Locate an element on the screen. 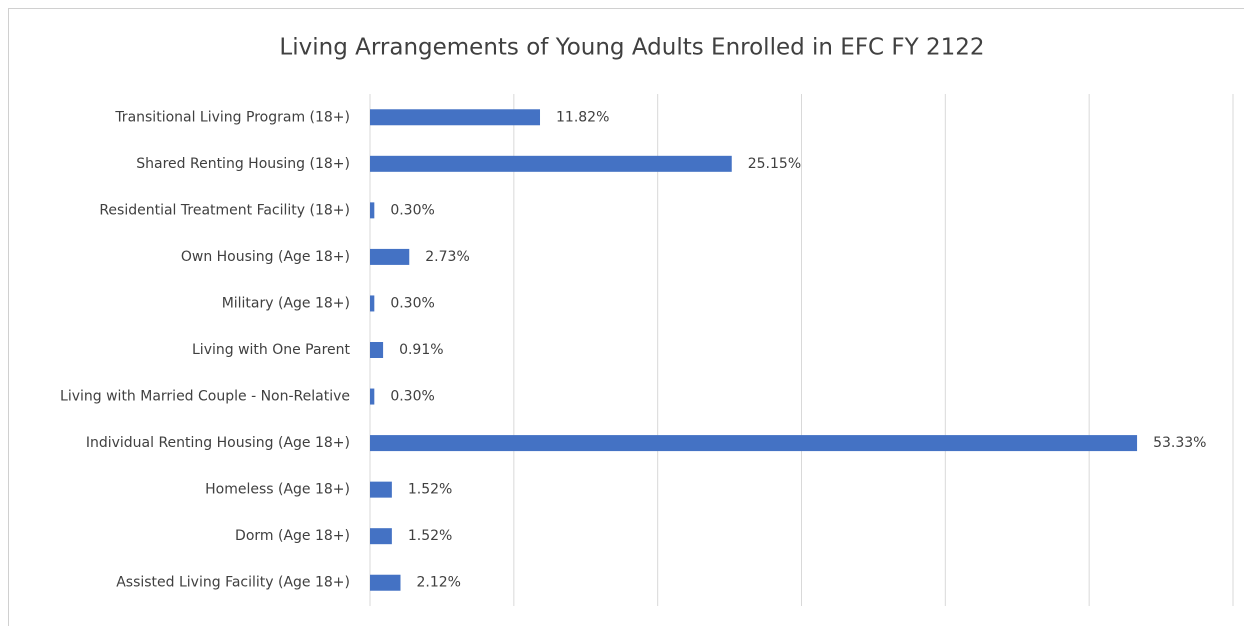 This screenshot has width=1244, height=626. y-tick-label: Residential Treatment Facility (18+) is located at coordinates (224, 210).